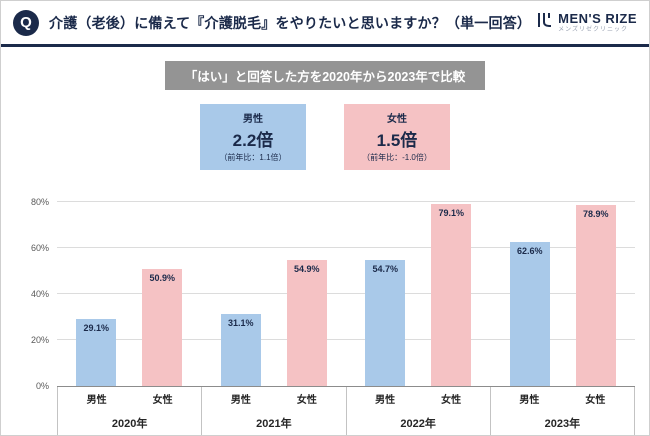 Image resolution: width=650 pixels, height=436 pixels. Describe the element at coordinates (26, 22) in the screenshot. I see `question-icon: Q` at that location.